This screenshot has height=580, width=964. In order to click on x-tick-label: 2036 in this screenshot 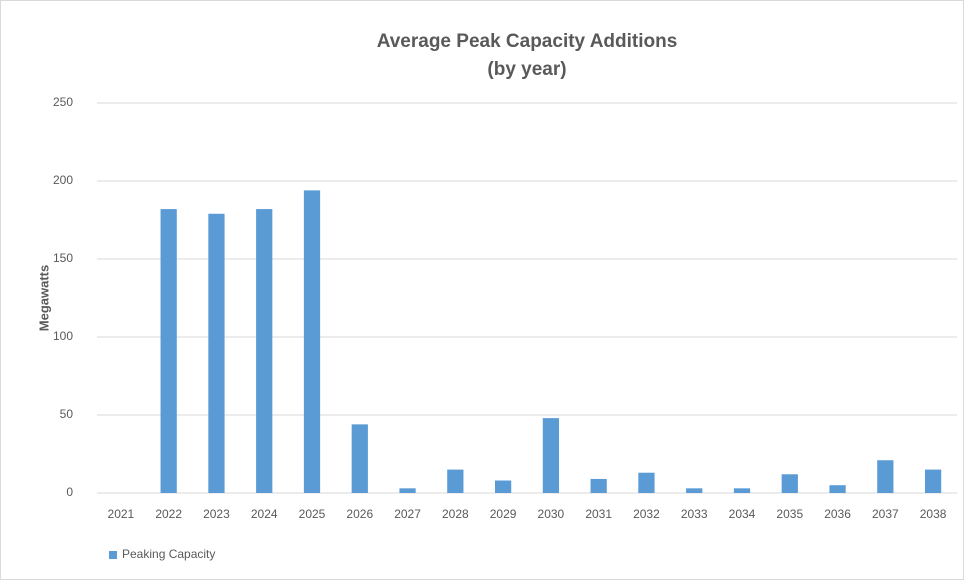, I will do `click(837, 514)`.